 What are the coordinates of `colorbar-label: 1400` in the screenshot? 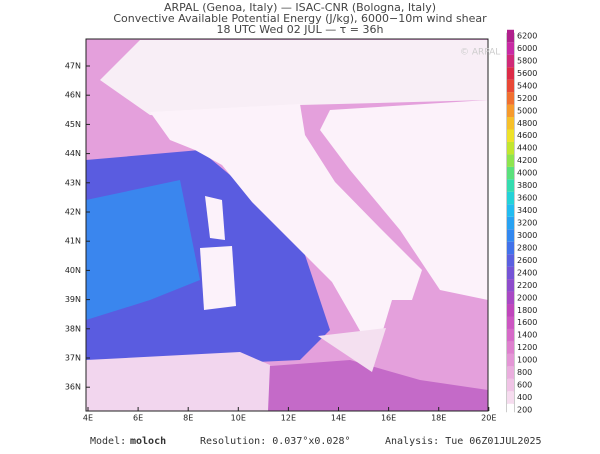 It's located at (527, 335).